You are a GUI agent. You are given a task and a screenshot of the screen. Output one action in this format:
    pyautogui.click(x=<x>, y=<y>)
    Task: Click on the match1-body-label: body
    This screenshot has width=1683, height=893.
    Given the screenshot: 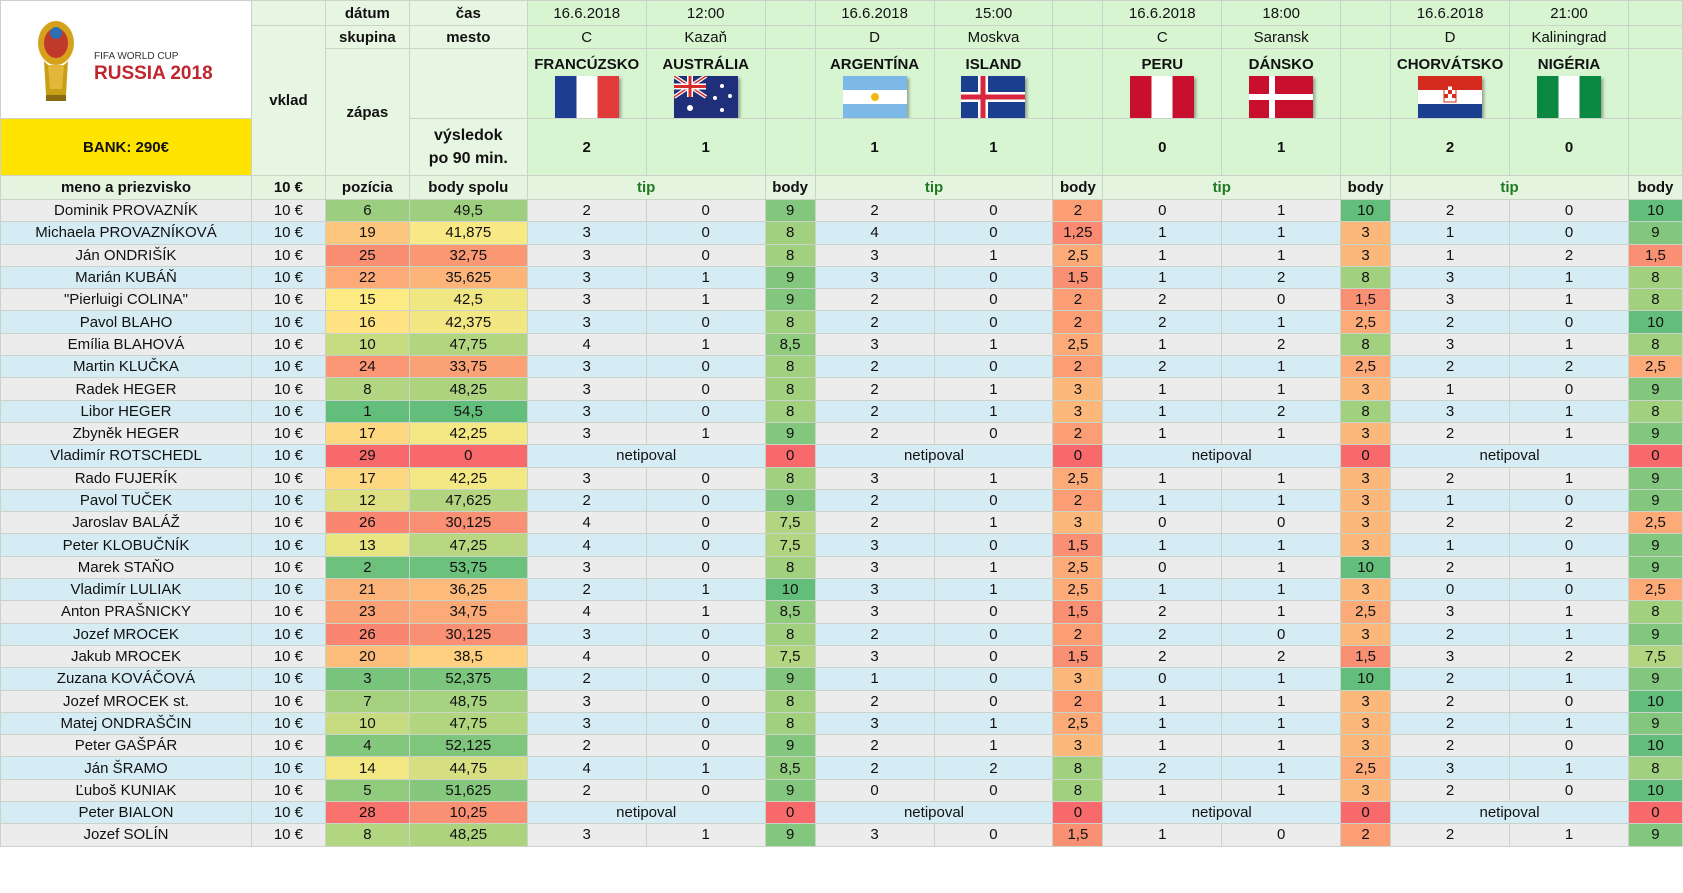 What is the action you would take?
    pyautogui.click(x=790, y=187)
    